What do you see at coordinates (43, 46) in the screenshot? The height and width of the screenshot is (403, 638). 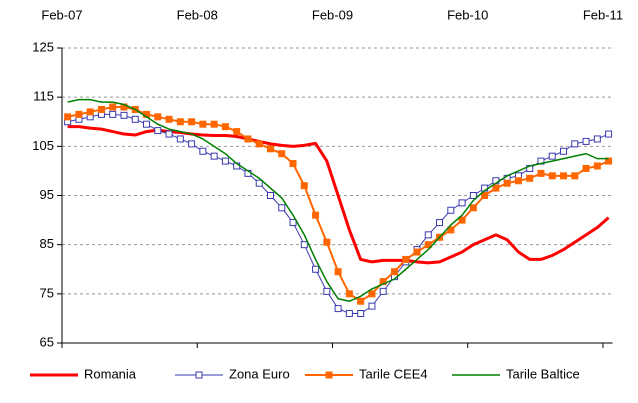 I see `y-tick-label: 125` at bounding box center [43, 46].